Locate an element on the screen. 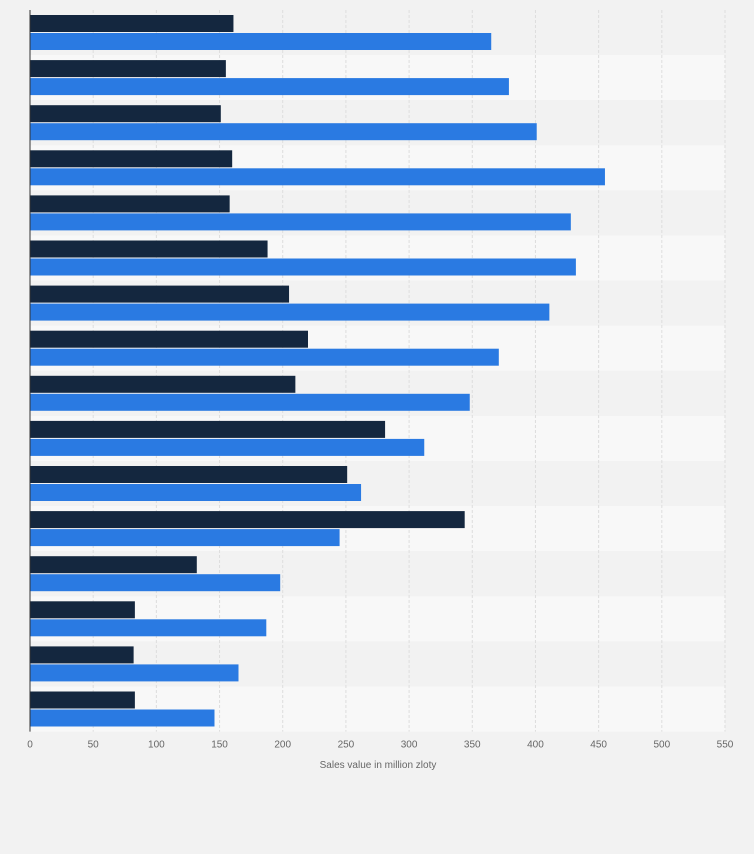  x-tick-label: 550 is located at coordinates (725, 745).